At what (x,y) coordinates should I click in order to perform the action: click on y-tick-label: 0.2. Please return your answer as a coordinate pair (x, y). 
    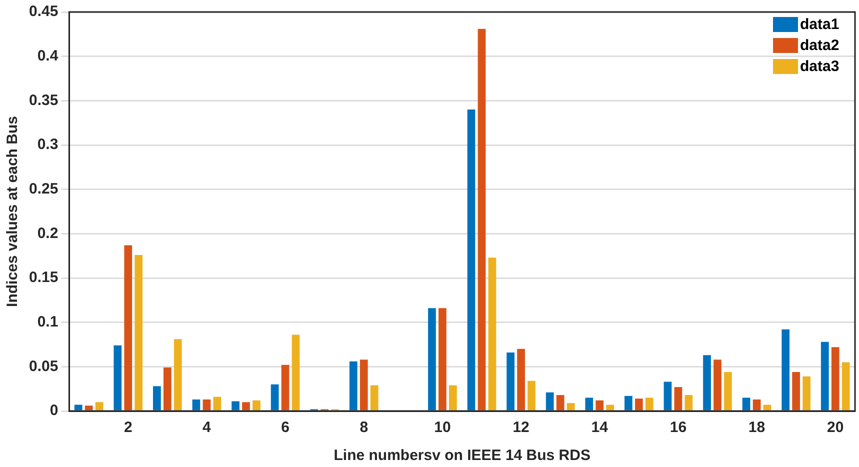
    Looking at the image, I should click on (47, 233).